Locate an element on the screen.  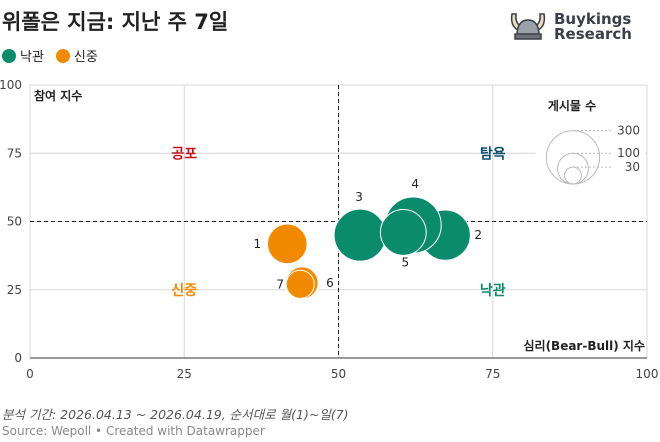
logo: Buykings Research is located at coordinates (570, 27).